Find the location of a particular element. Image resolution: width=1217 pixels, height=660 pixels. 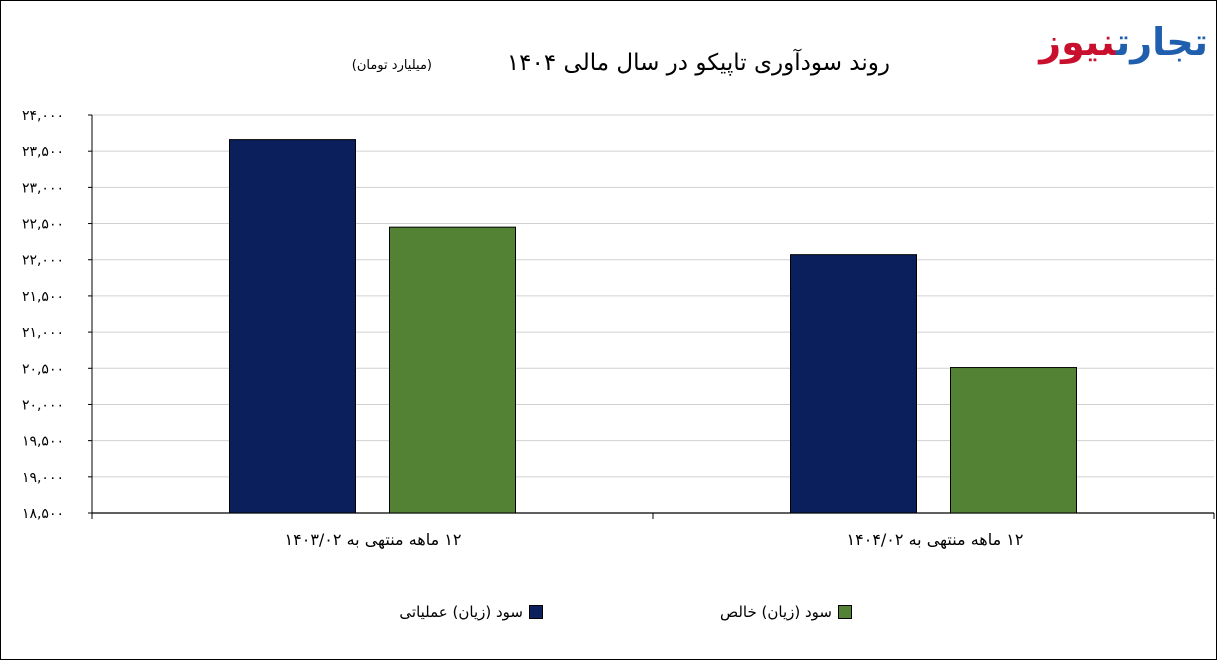

y-tick-label: ۲۲,۰۰۰ is located at coordinates (43, 261).